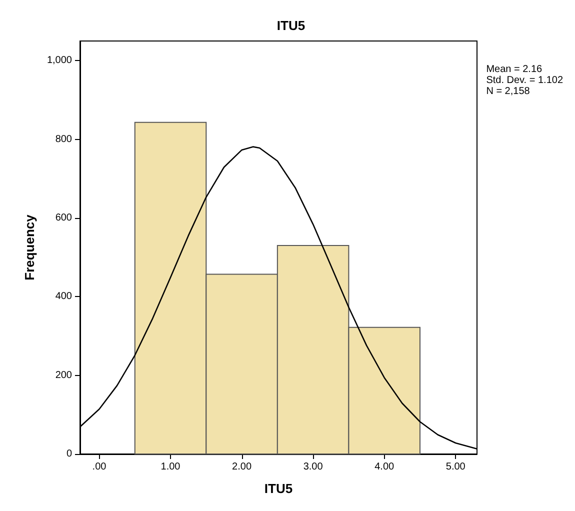 The width and height of the screenshot is (575, 511). I want to click on y-tick-label: 200, so click(63, 375).